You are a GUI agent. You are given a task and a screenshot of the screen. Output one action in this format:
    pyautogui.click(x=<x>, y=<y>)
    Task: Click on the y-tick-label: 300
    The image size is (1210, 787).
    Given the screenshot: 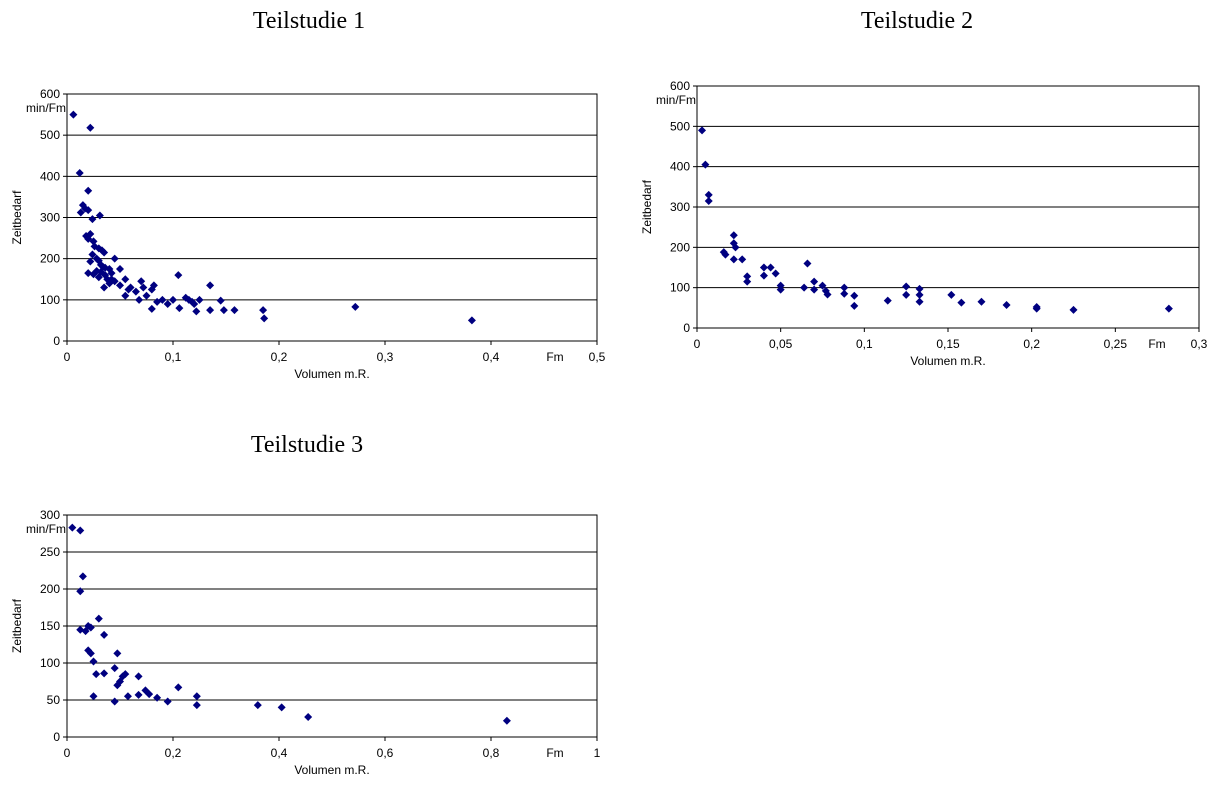 What is the action you would take?
    pyautogui.click(x=50, y=515)
    